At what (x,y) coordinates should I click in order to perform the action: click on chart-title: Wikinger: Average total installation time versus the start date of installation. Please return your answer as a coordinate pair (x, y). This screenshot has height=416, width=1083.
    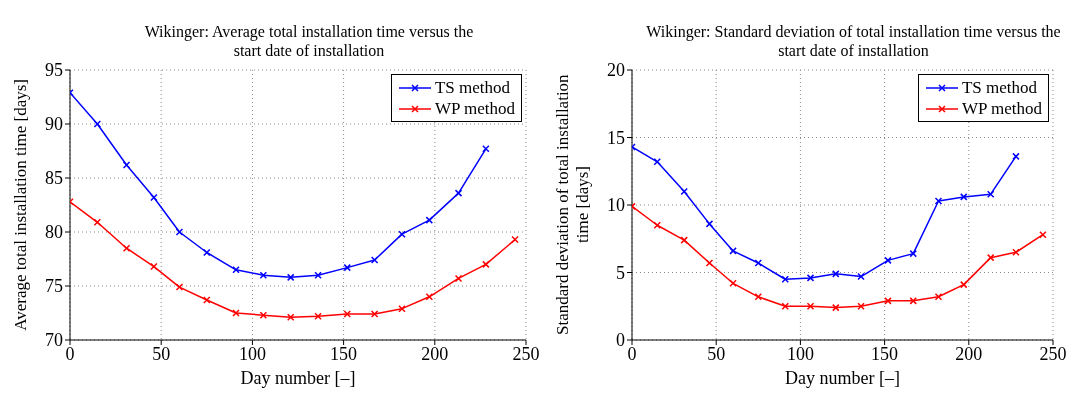
    Looking at the image, I should click on (309, 41).